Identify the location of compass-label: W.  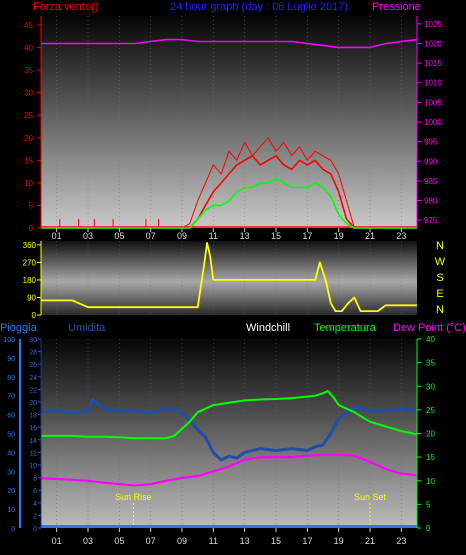
(440, 262).